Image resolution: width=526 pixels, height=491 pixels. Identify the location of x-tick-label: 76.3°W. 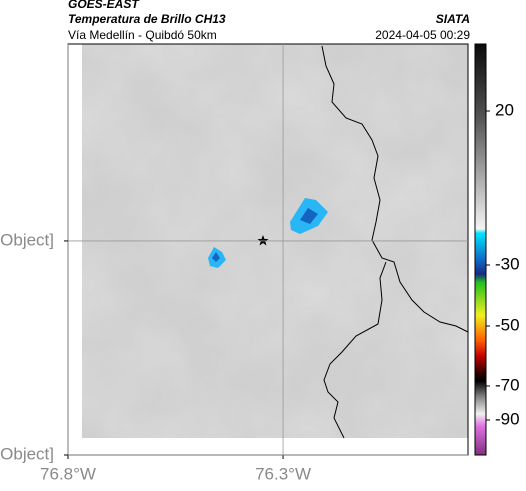
(283, 473).